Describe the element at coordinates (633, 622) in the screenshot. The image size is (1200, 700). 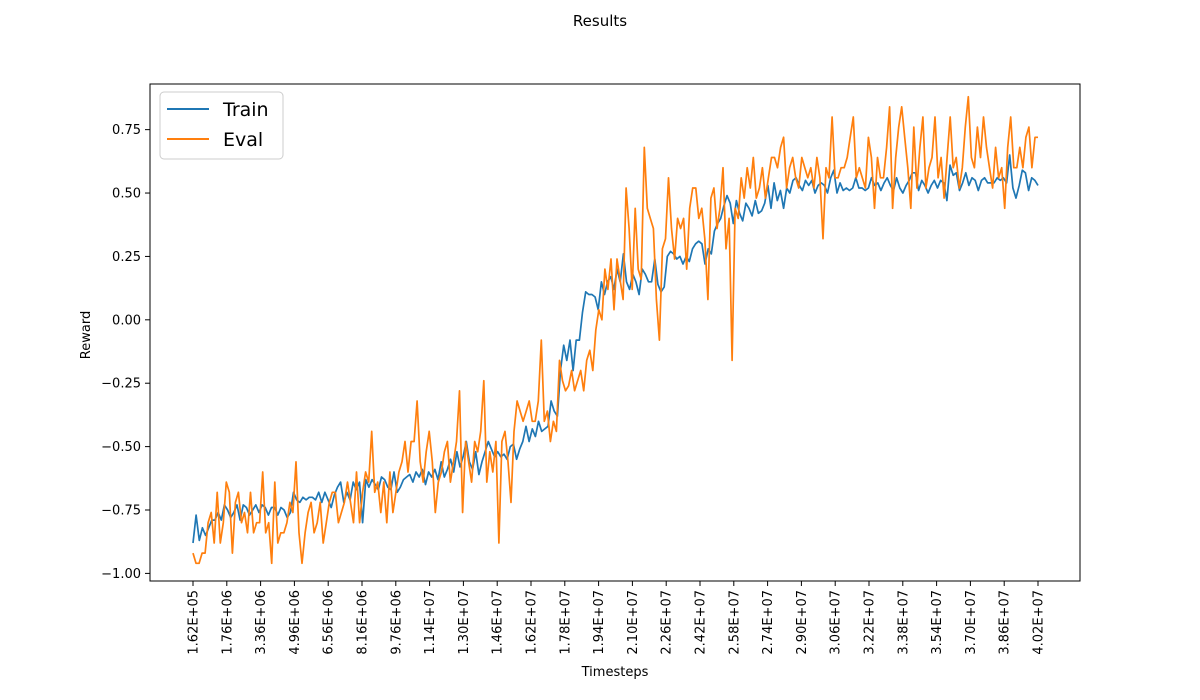
I see `x-tick-label: 2.10E+07` at that location.